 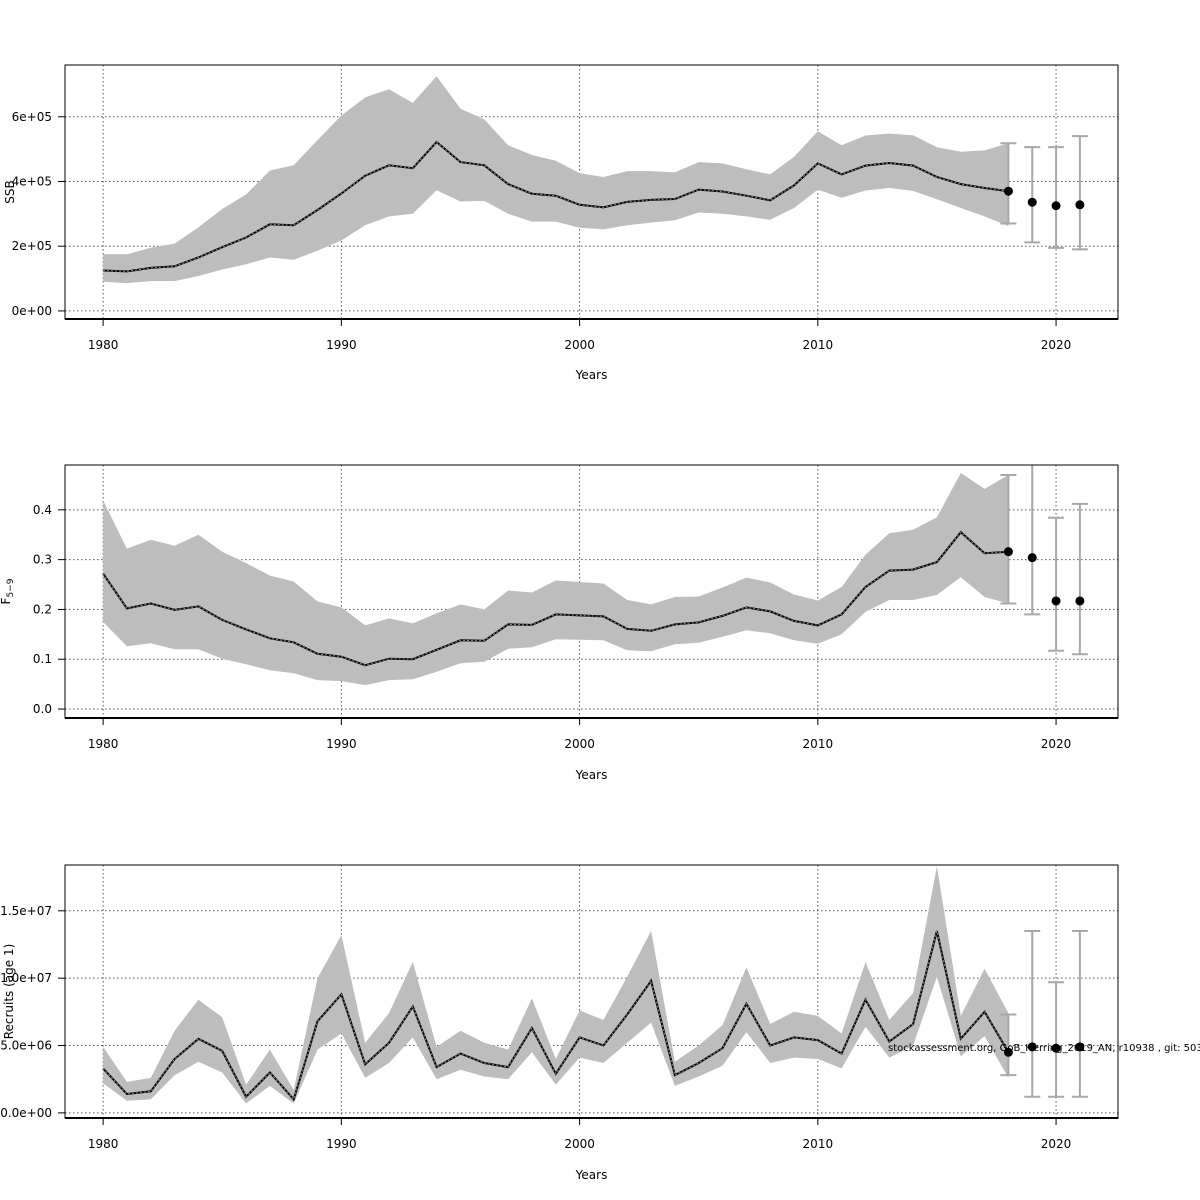 What do you see at coordinates (10, 191) in the screenshot?
I see `y-axis-title: SSB` at bounding box center [10, 191].